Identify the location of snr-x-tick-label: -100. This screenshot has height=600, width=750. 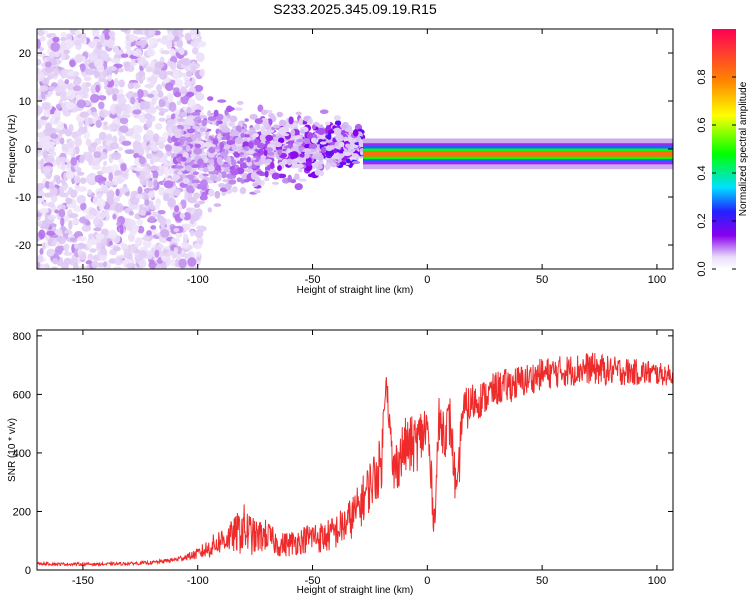
(198, 581).